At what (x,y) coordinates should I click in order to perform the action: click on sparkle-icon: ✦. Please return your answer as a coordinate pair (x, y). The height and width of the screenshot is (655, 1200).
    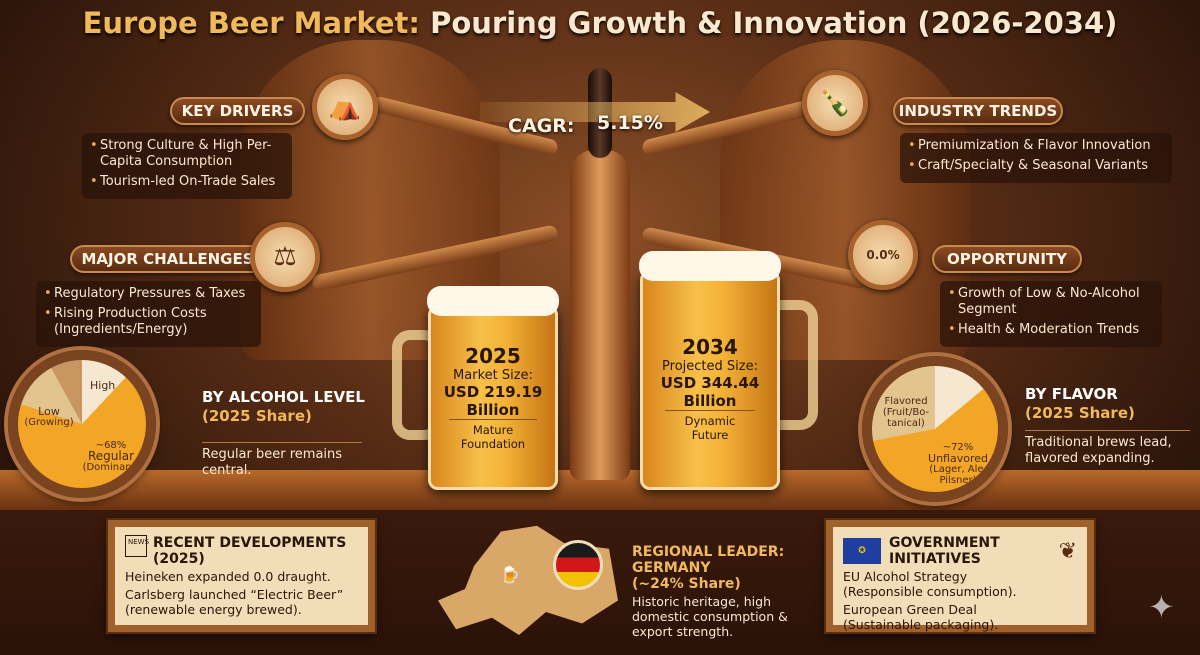
    Looking at the image, I should click on (1161, 607).